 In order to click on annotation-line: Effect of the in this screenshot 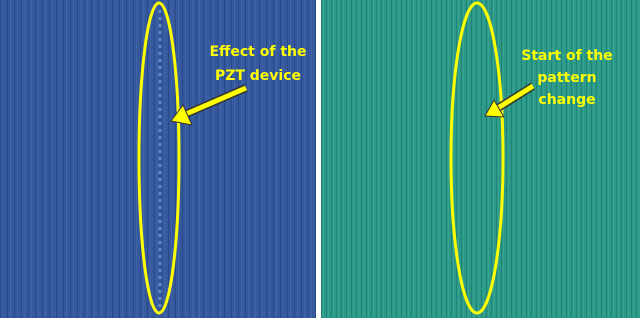, I will do `click(257, 52)`.